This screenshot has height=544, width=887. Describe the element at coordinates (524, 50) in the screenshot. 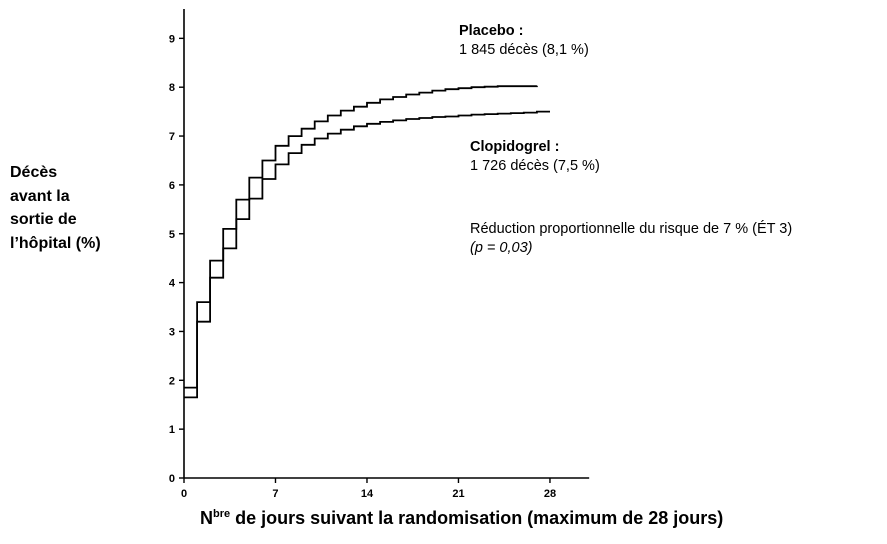

I see `placebo-value: 1 845 décès (8,1 %)` at that location.